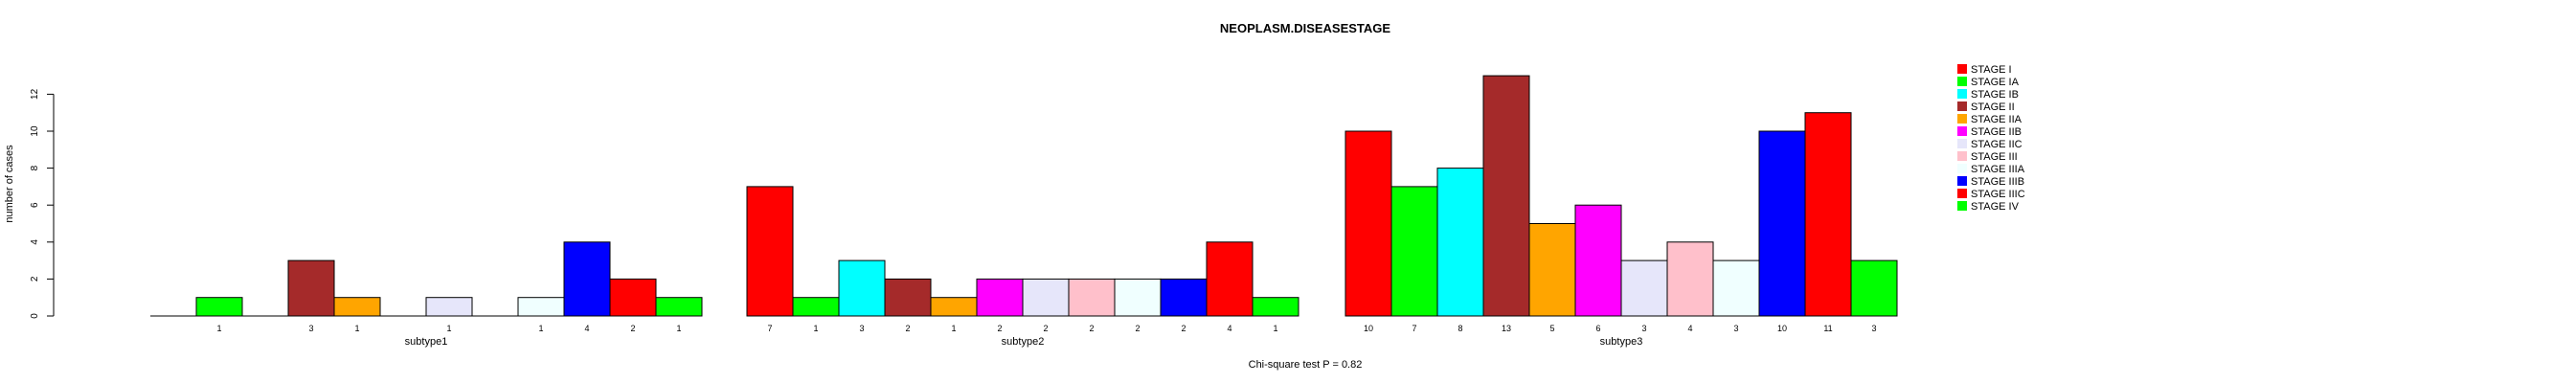  Describe the element at coordinates (541, 307) in the screenshot. I see `bar-subtype1-stage-iiia` at that location.